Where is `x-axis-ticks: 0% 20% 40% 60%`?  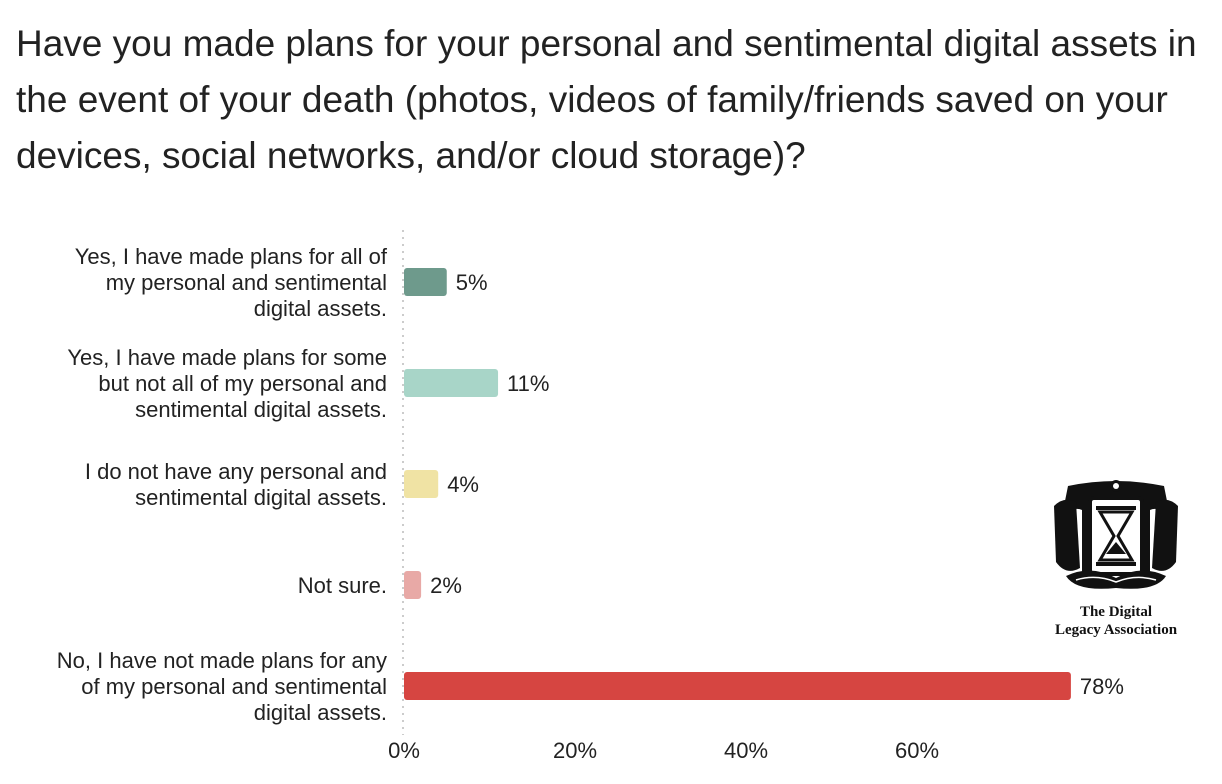
x-axis-ticks: 0% 20% 40% 60% is located at coordinates (663, 750).